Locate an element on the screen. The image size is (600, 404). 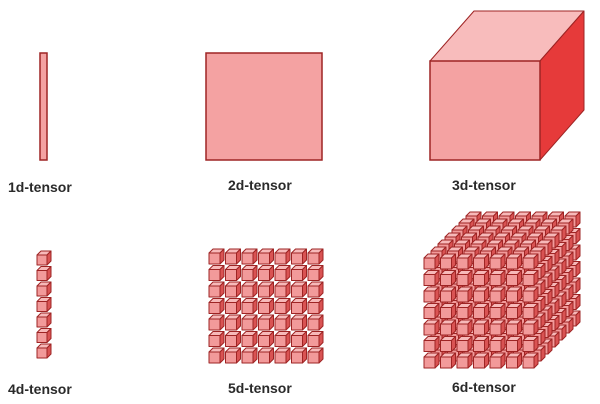
cube-front-face is located at coordinates (485, 110).